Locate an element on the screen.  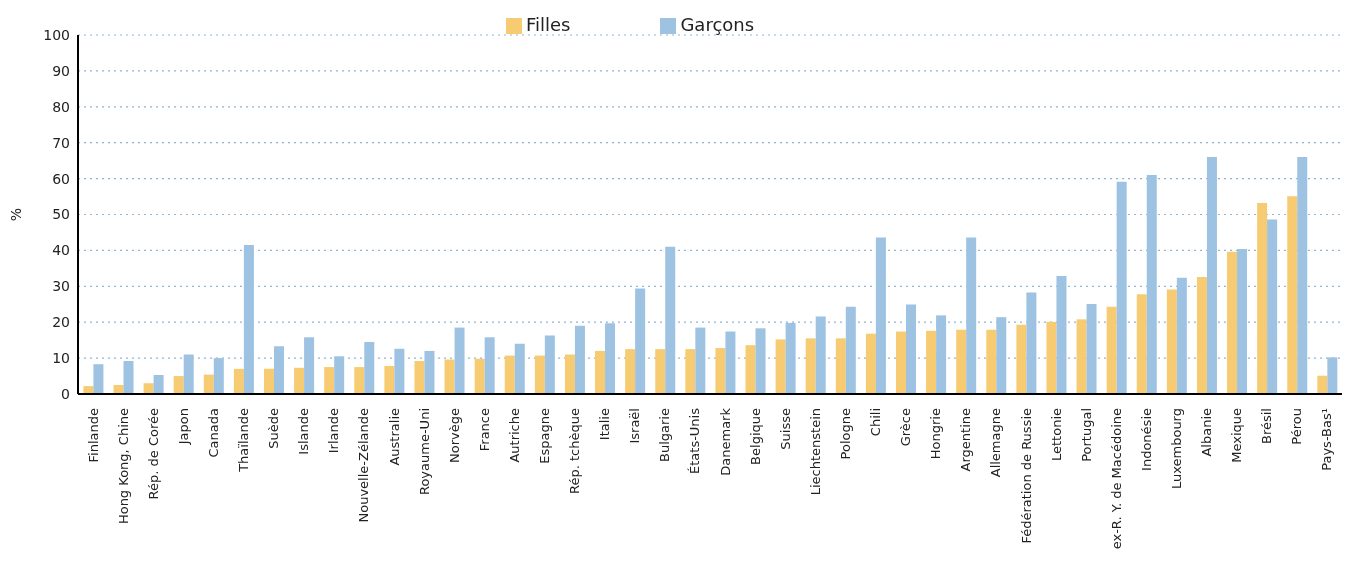
x-tick-label: Bulgarie is located at coordinates (665, 435).